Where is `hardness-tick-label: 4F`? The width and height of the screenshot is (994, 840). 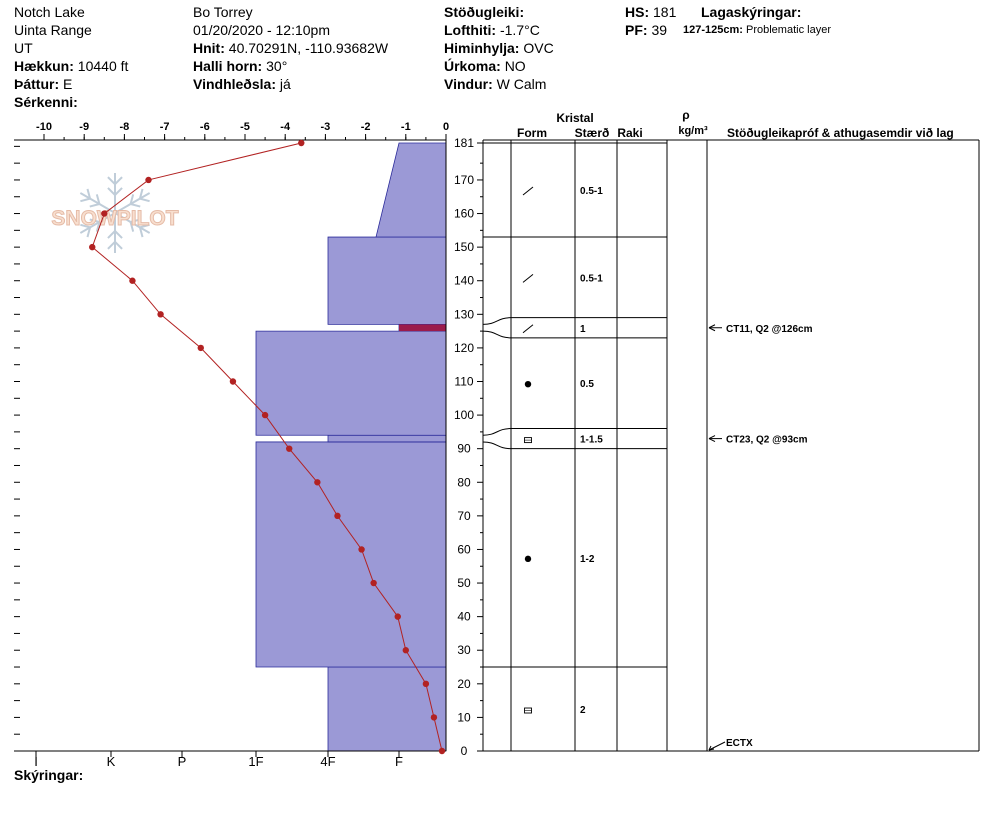
hardness-tick-label: 4F is located at coordinates (327, 761).